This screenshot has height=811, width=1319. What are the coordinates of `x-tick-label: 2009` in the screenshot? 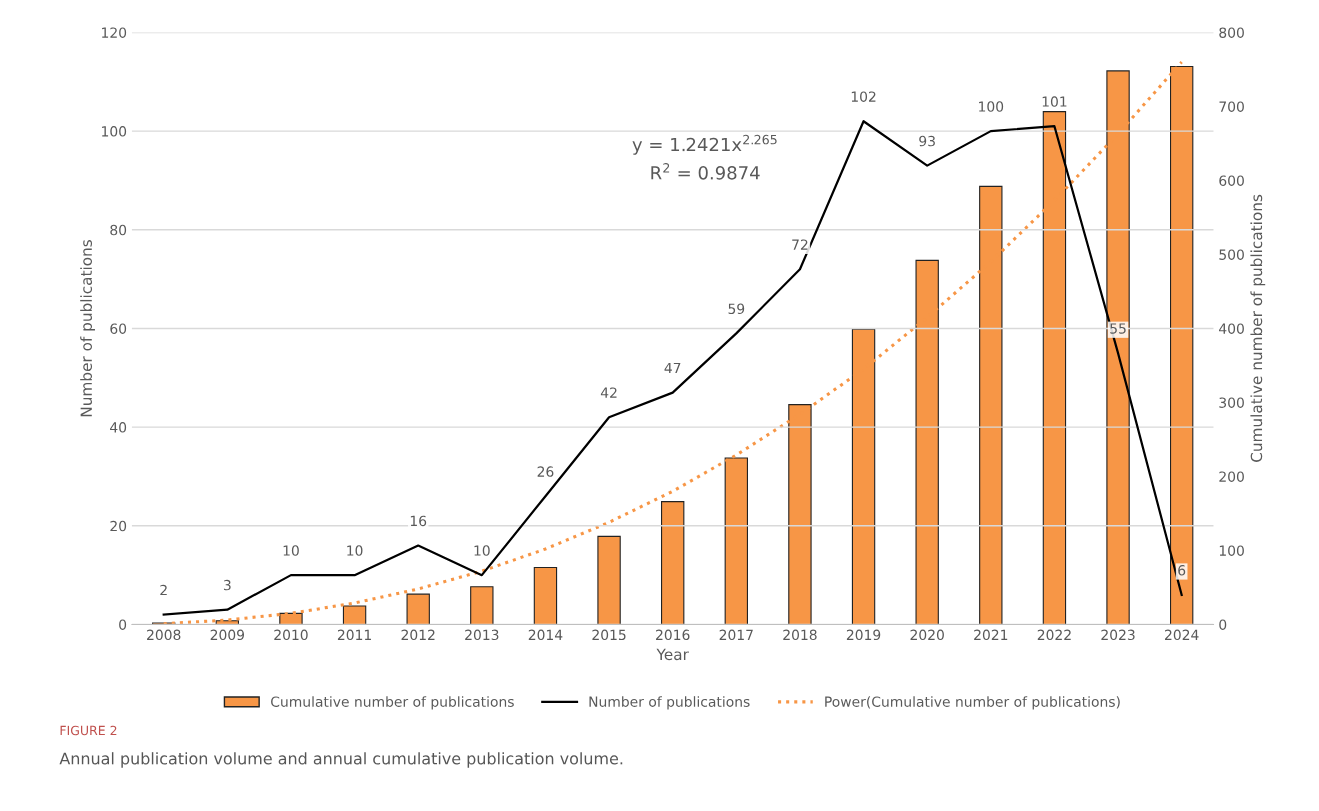 It's located at (227, 635).